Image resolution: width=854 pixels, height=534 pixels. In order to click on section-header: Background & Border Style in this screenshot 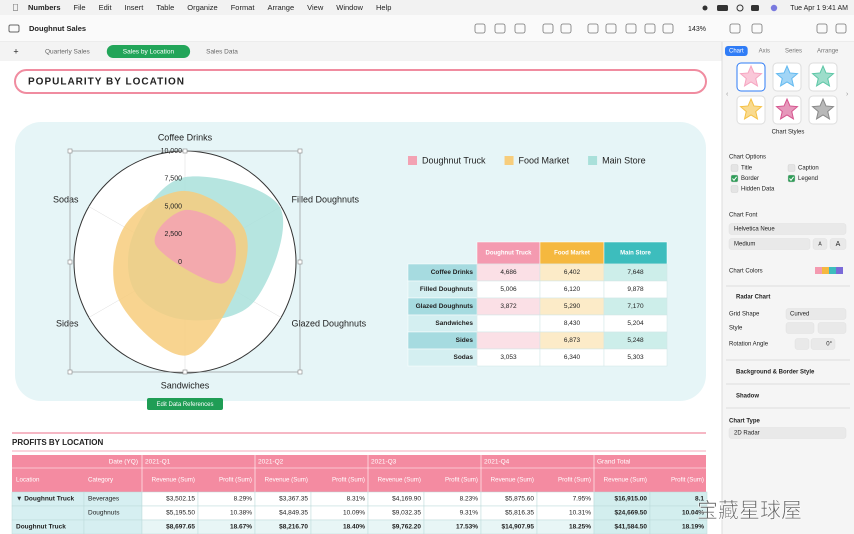, I will do `click(775, 373)`.